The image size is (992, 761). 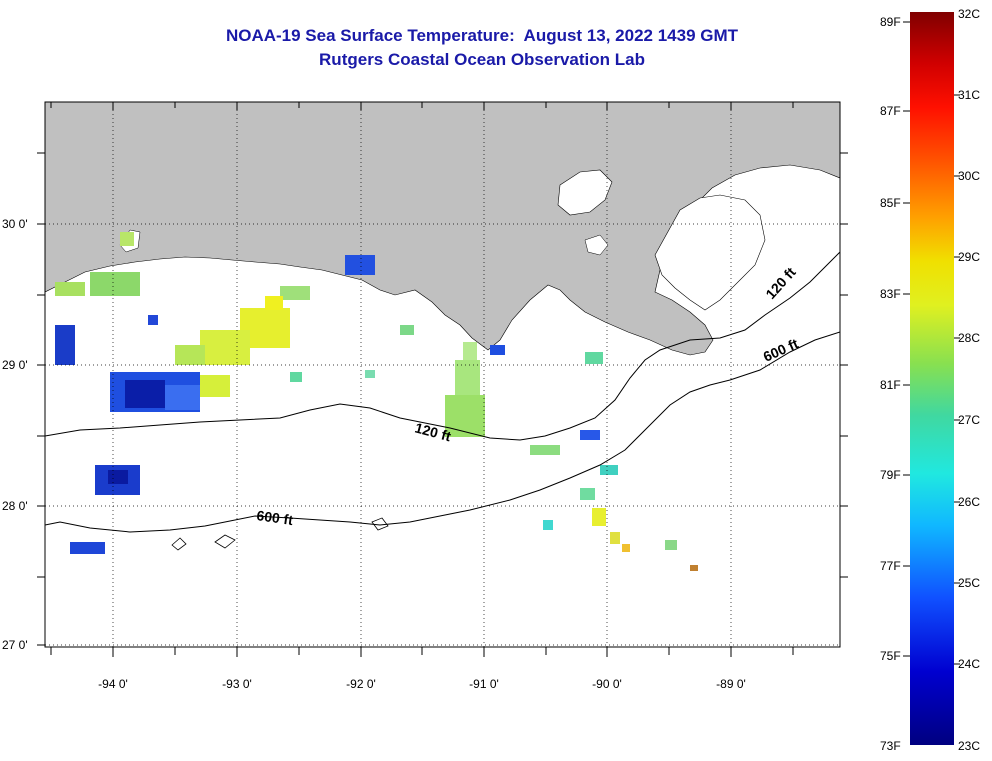 I want to click on lon-label: -93 0', so click(x=237, y=684).